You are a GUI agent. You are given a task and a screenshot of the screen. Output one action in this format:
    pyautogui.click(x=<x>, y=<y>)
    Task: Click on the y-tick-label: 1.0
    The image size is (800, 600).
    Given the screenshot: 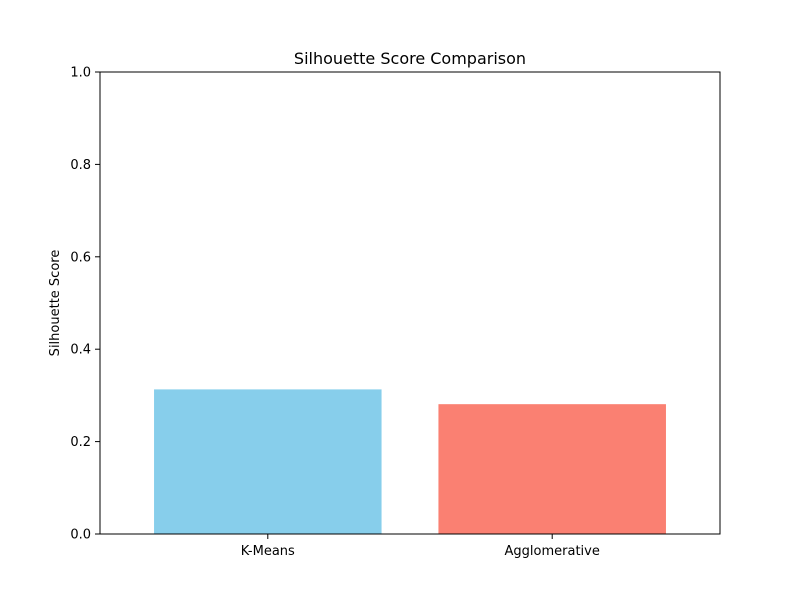 What is the action you would take?
    pyautogui.click(x=80, y=73)
    